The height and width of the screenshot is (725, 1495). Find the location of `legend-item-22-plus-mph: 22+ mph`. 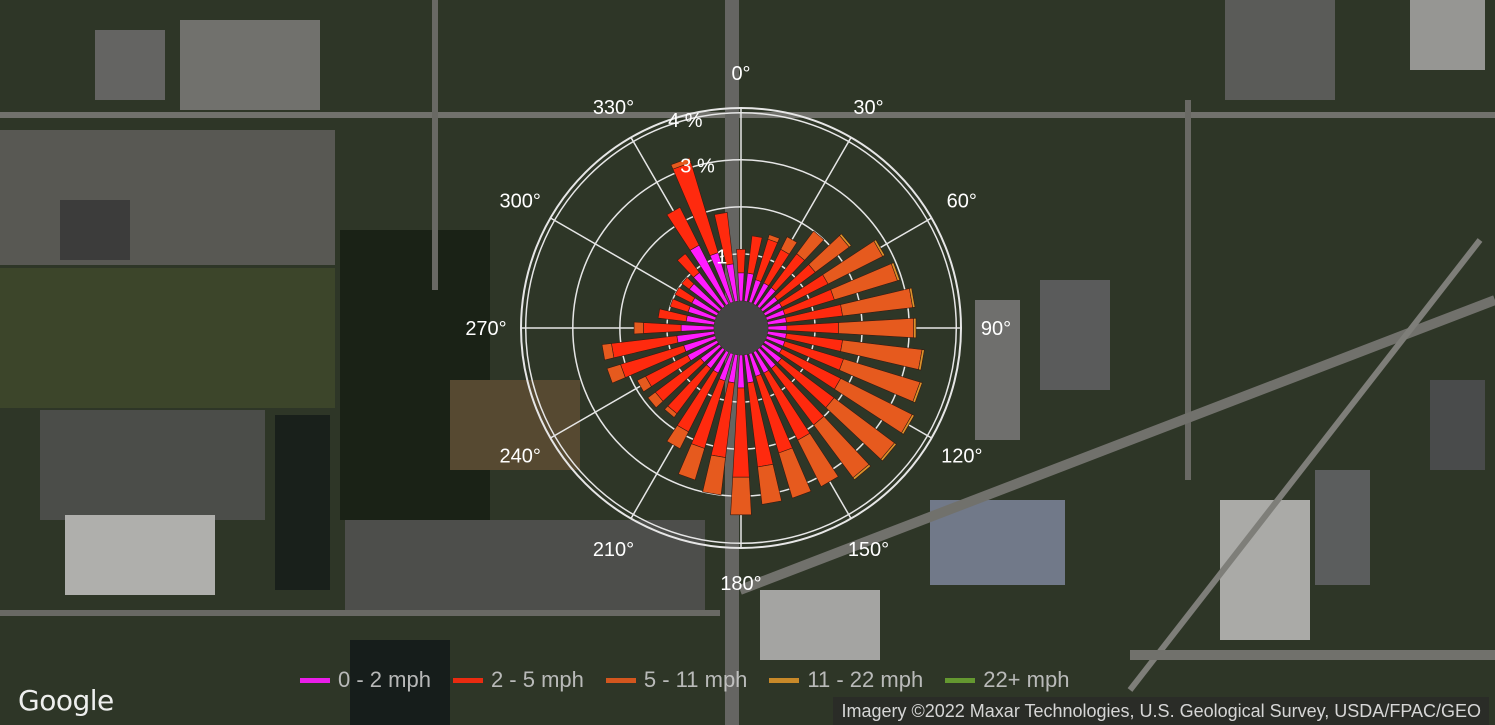

legend-item-22-plus-mph: 22+ mph is located at coordinates (1007, 680).